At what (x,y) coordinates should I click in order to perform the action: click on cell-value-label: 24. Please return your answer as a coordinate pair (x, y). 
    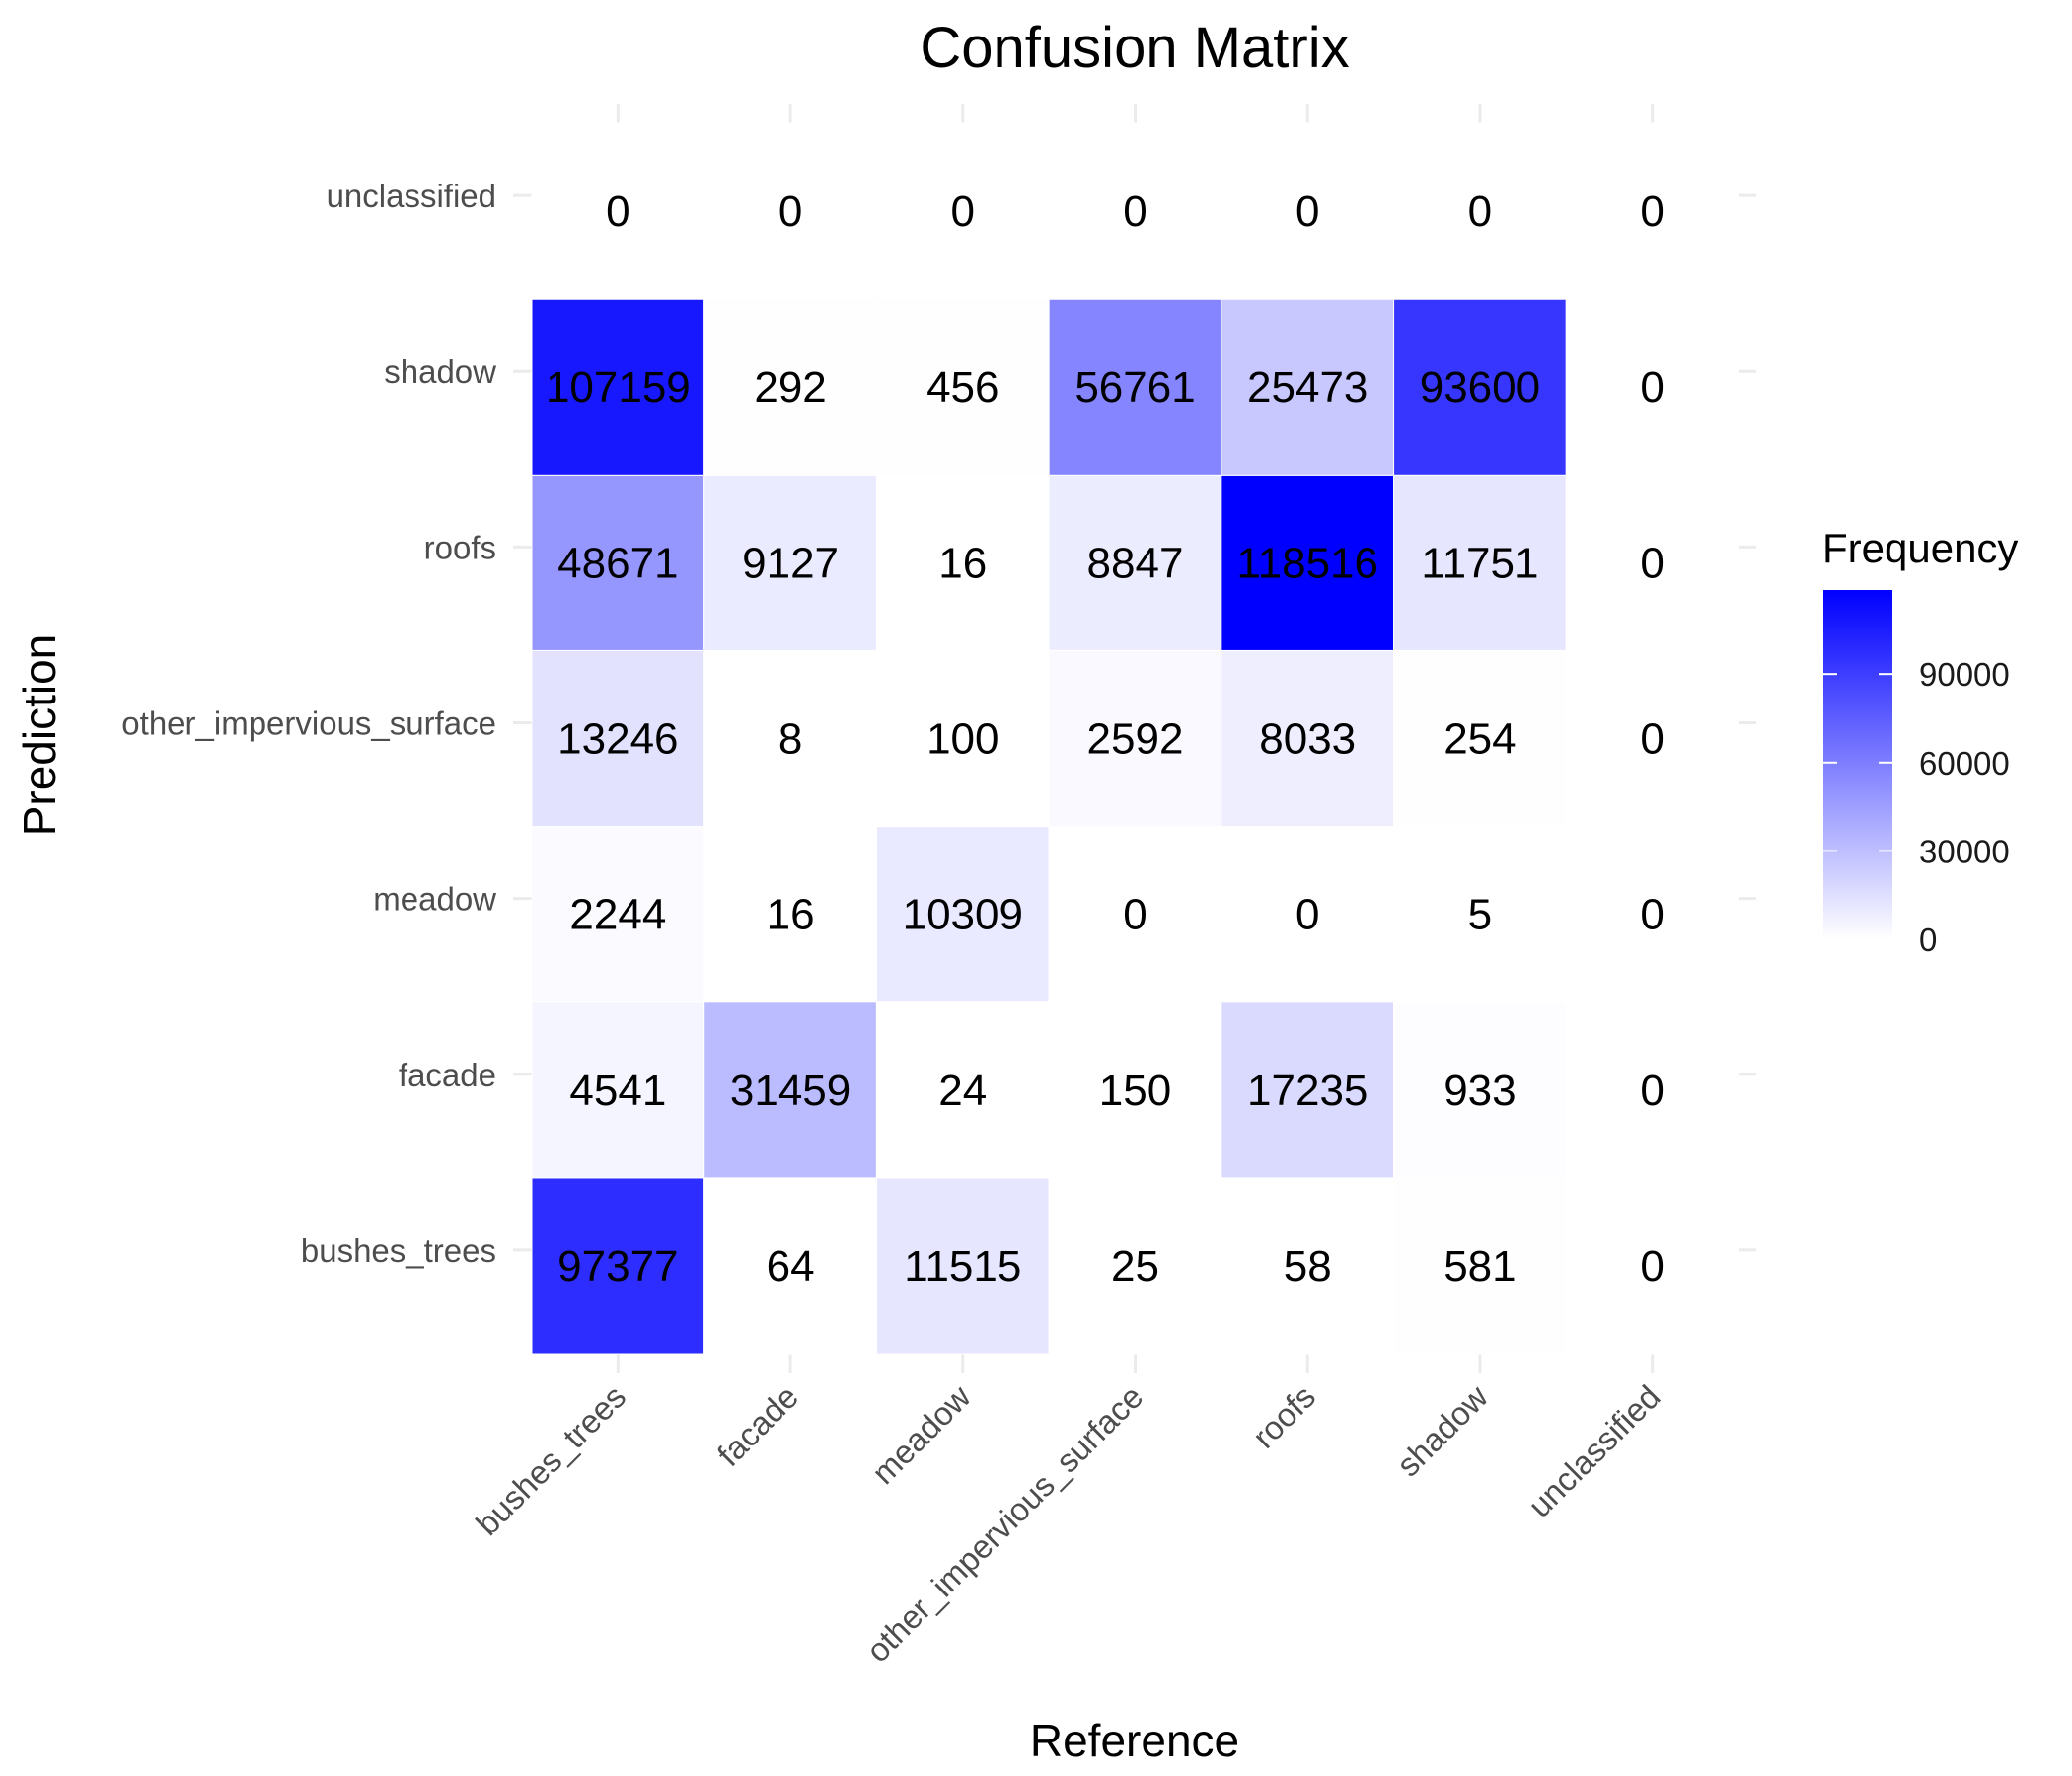
    Looking at the image, I should click on (963, 1091).